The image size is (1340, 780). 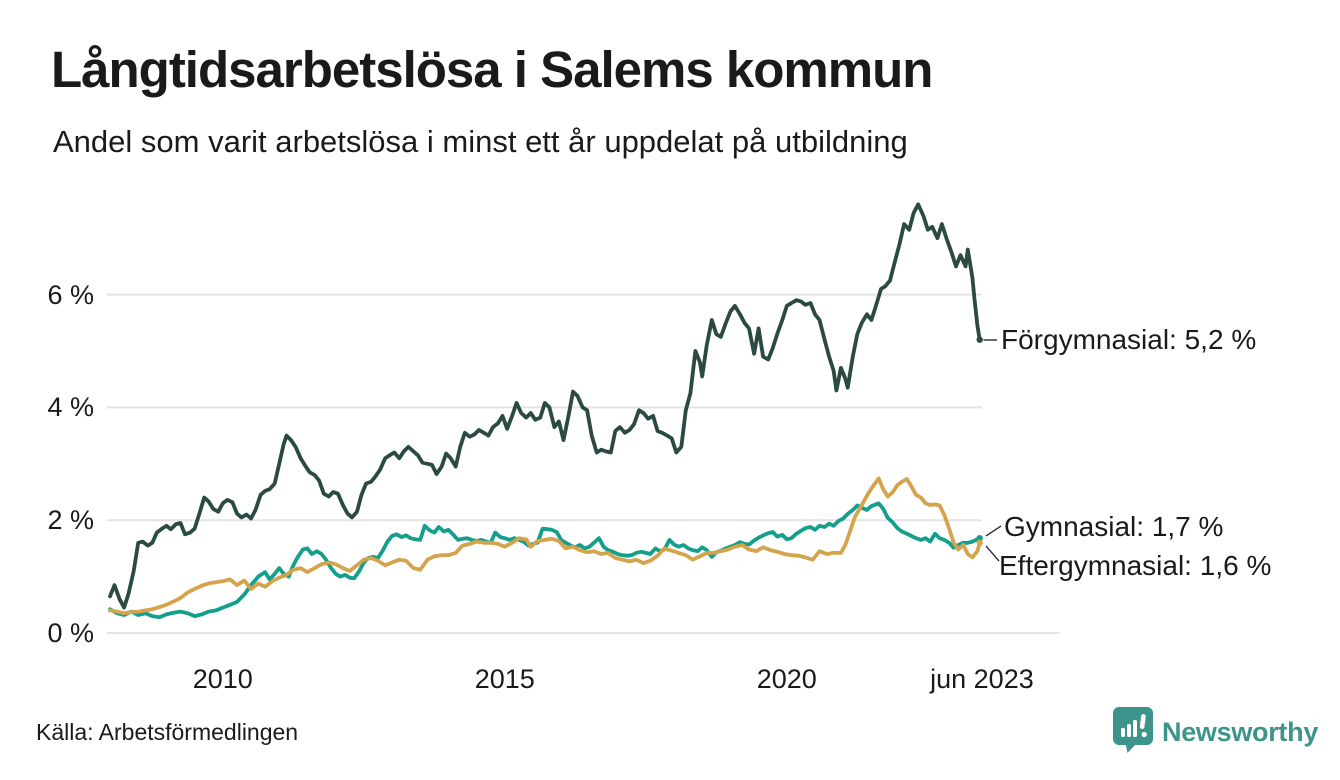 I want to click on x-axis-tick-label: 2010, so click(x=222, y=679).